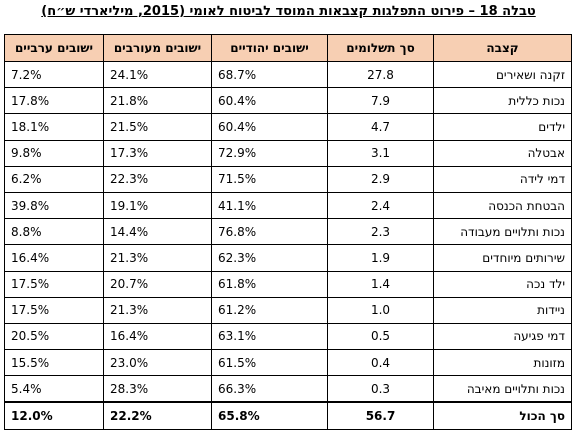  I want to click on total-row: סך הכול 56.7 65.8% 22.2% 12.0%, so click(288, 415).